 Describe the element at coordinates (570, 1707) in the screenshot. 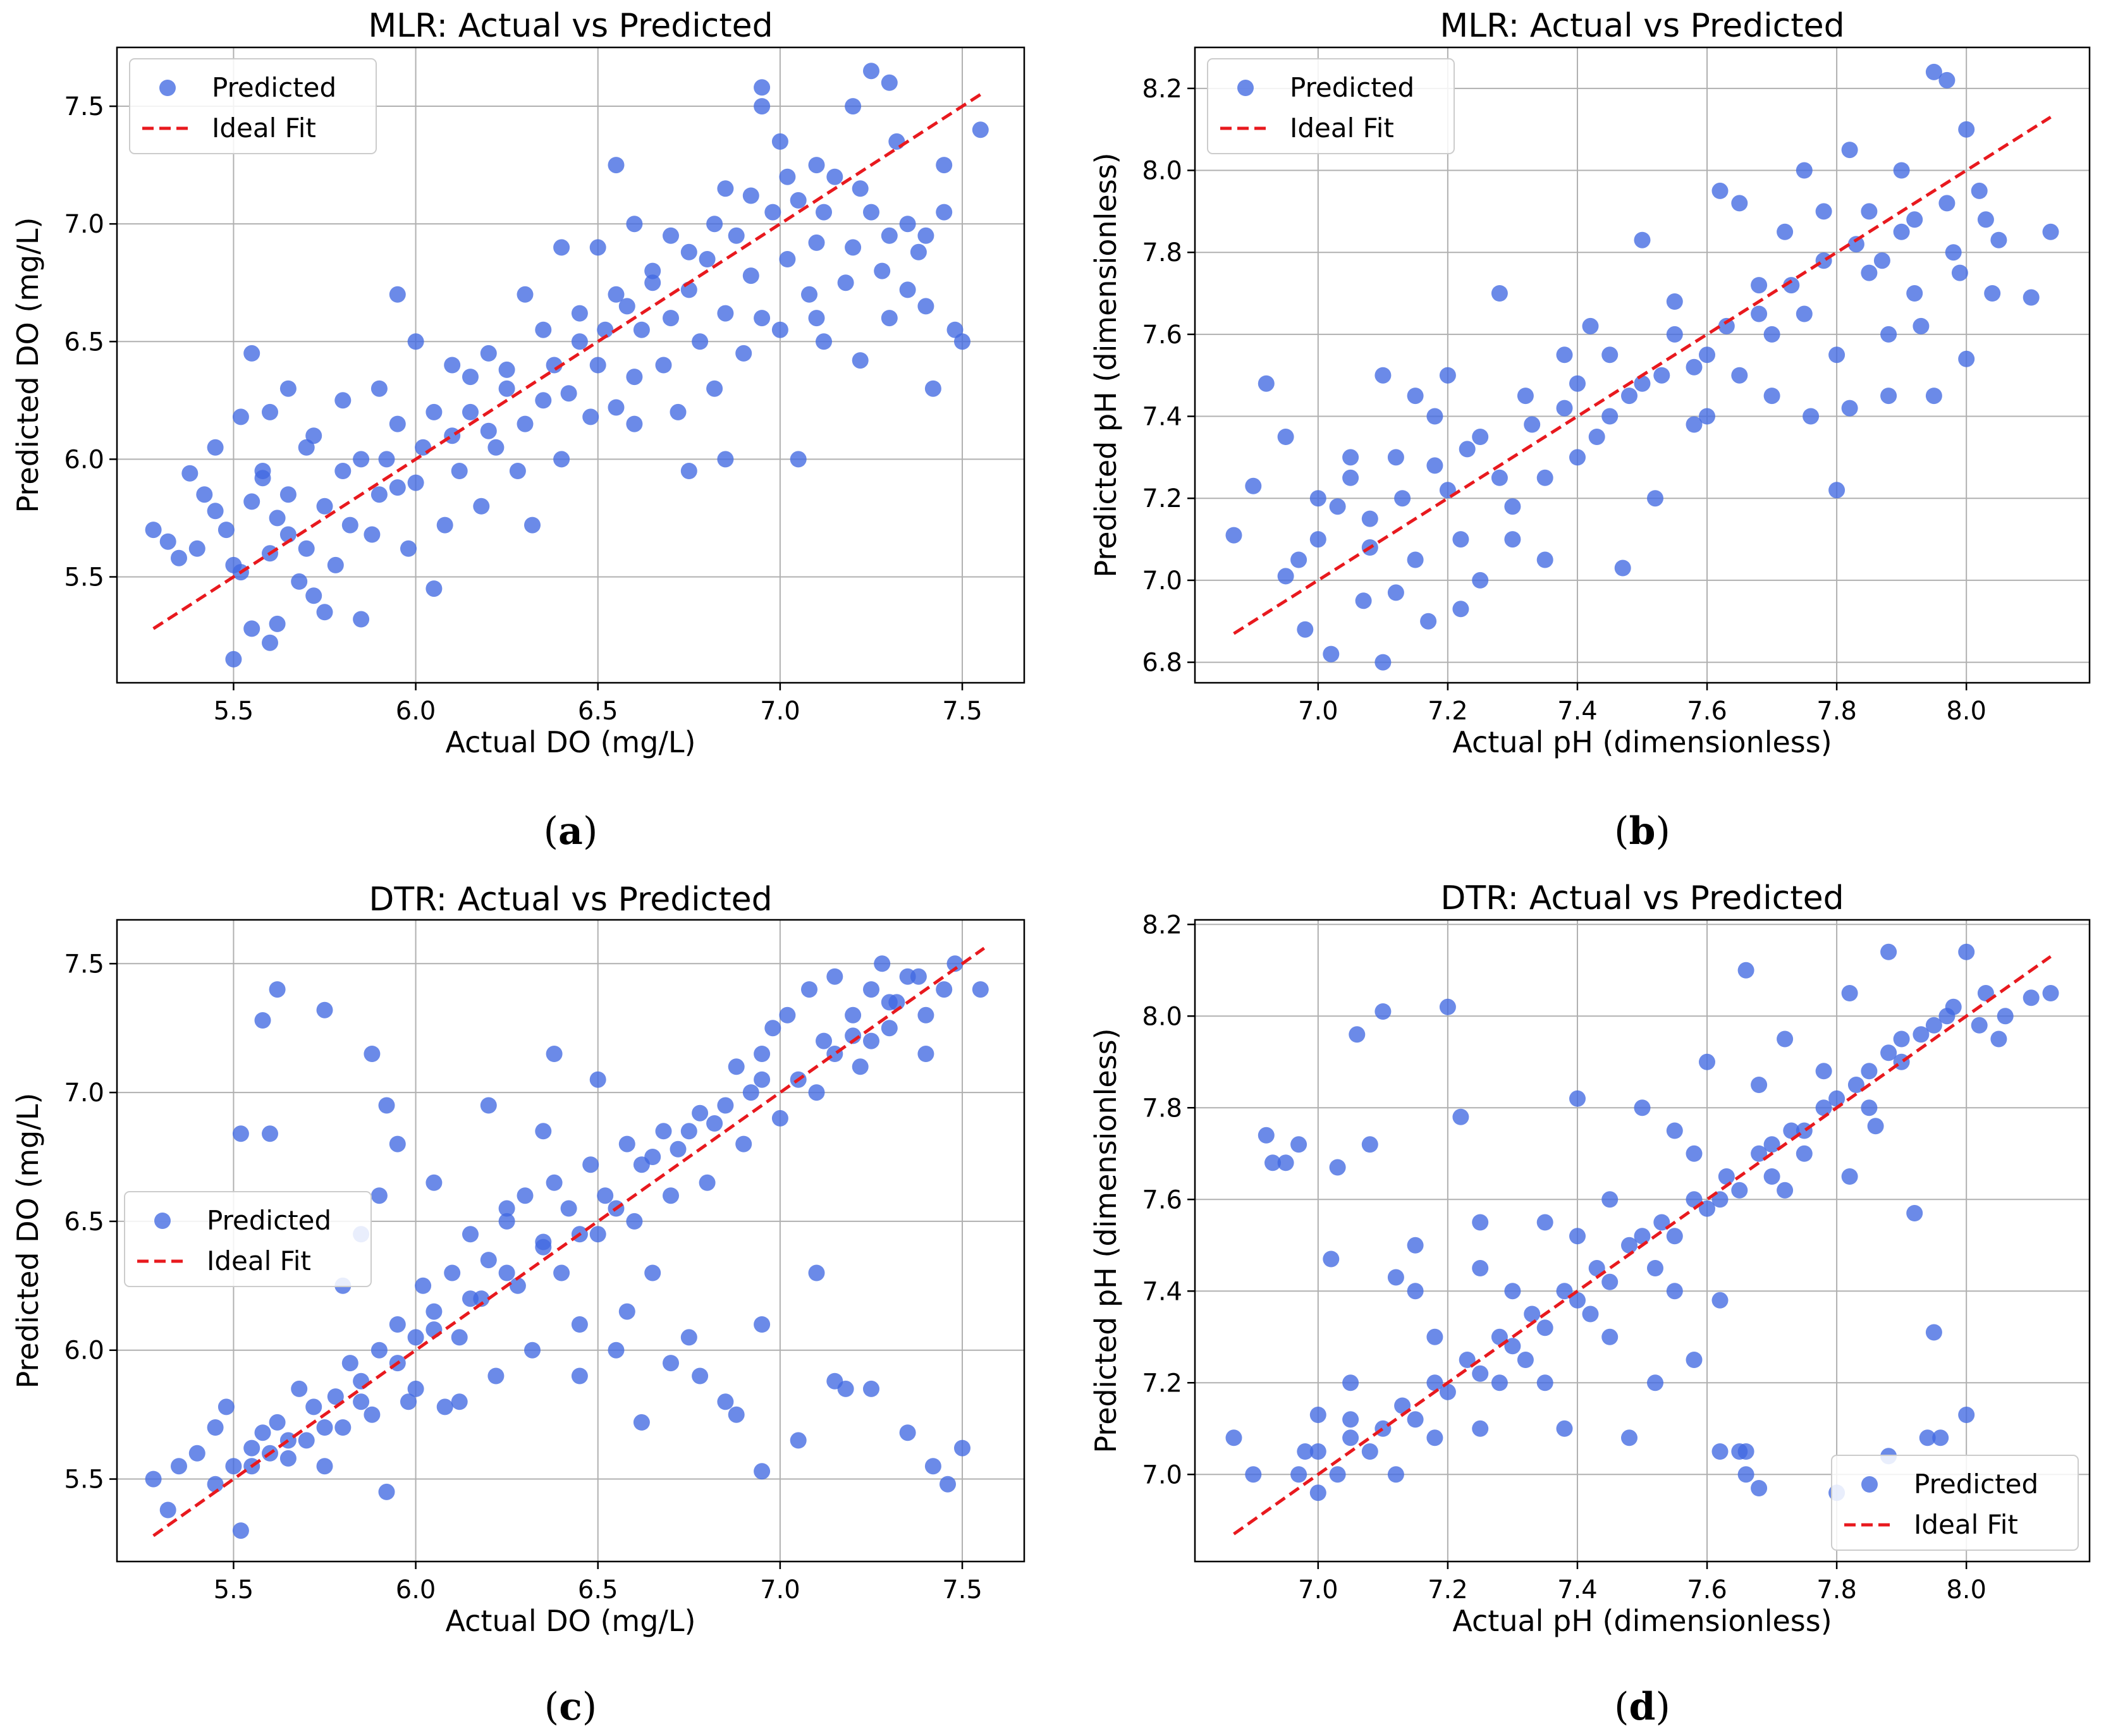

I see `panel-letter: c` at that location.